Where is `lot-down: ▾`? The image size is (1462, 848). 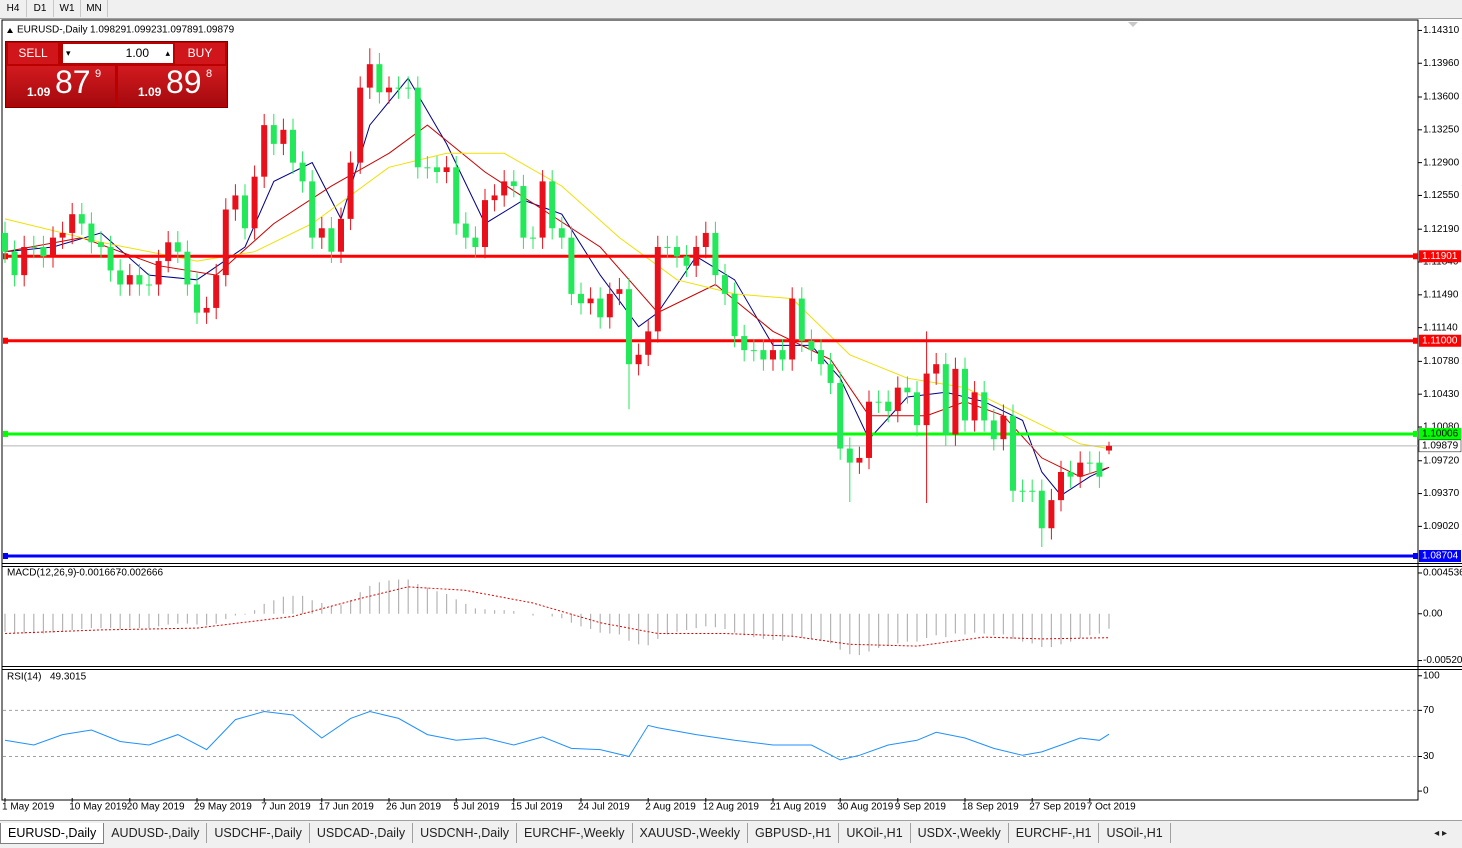 lot-down: ▾ is located at coordinates (68, 53).